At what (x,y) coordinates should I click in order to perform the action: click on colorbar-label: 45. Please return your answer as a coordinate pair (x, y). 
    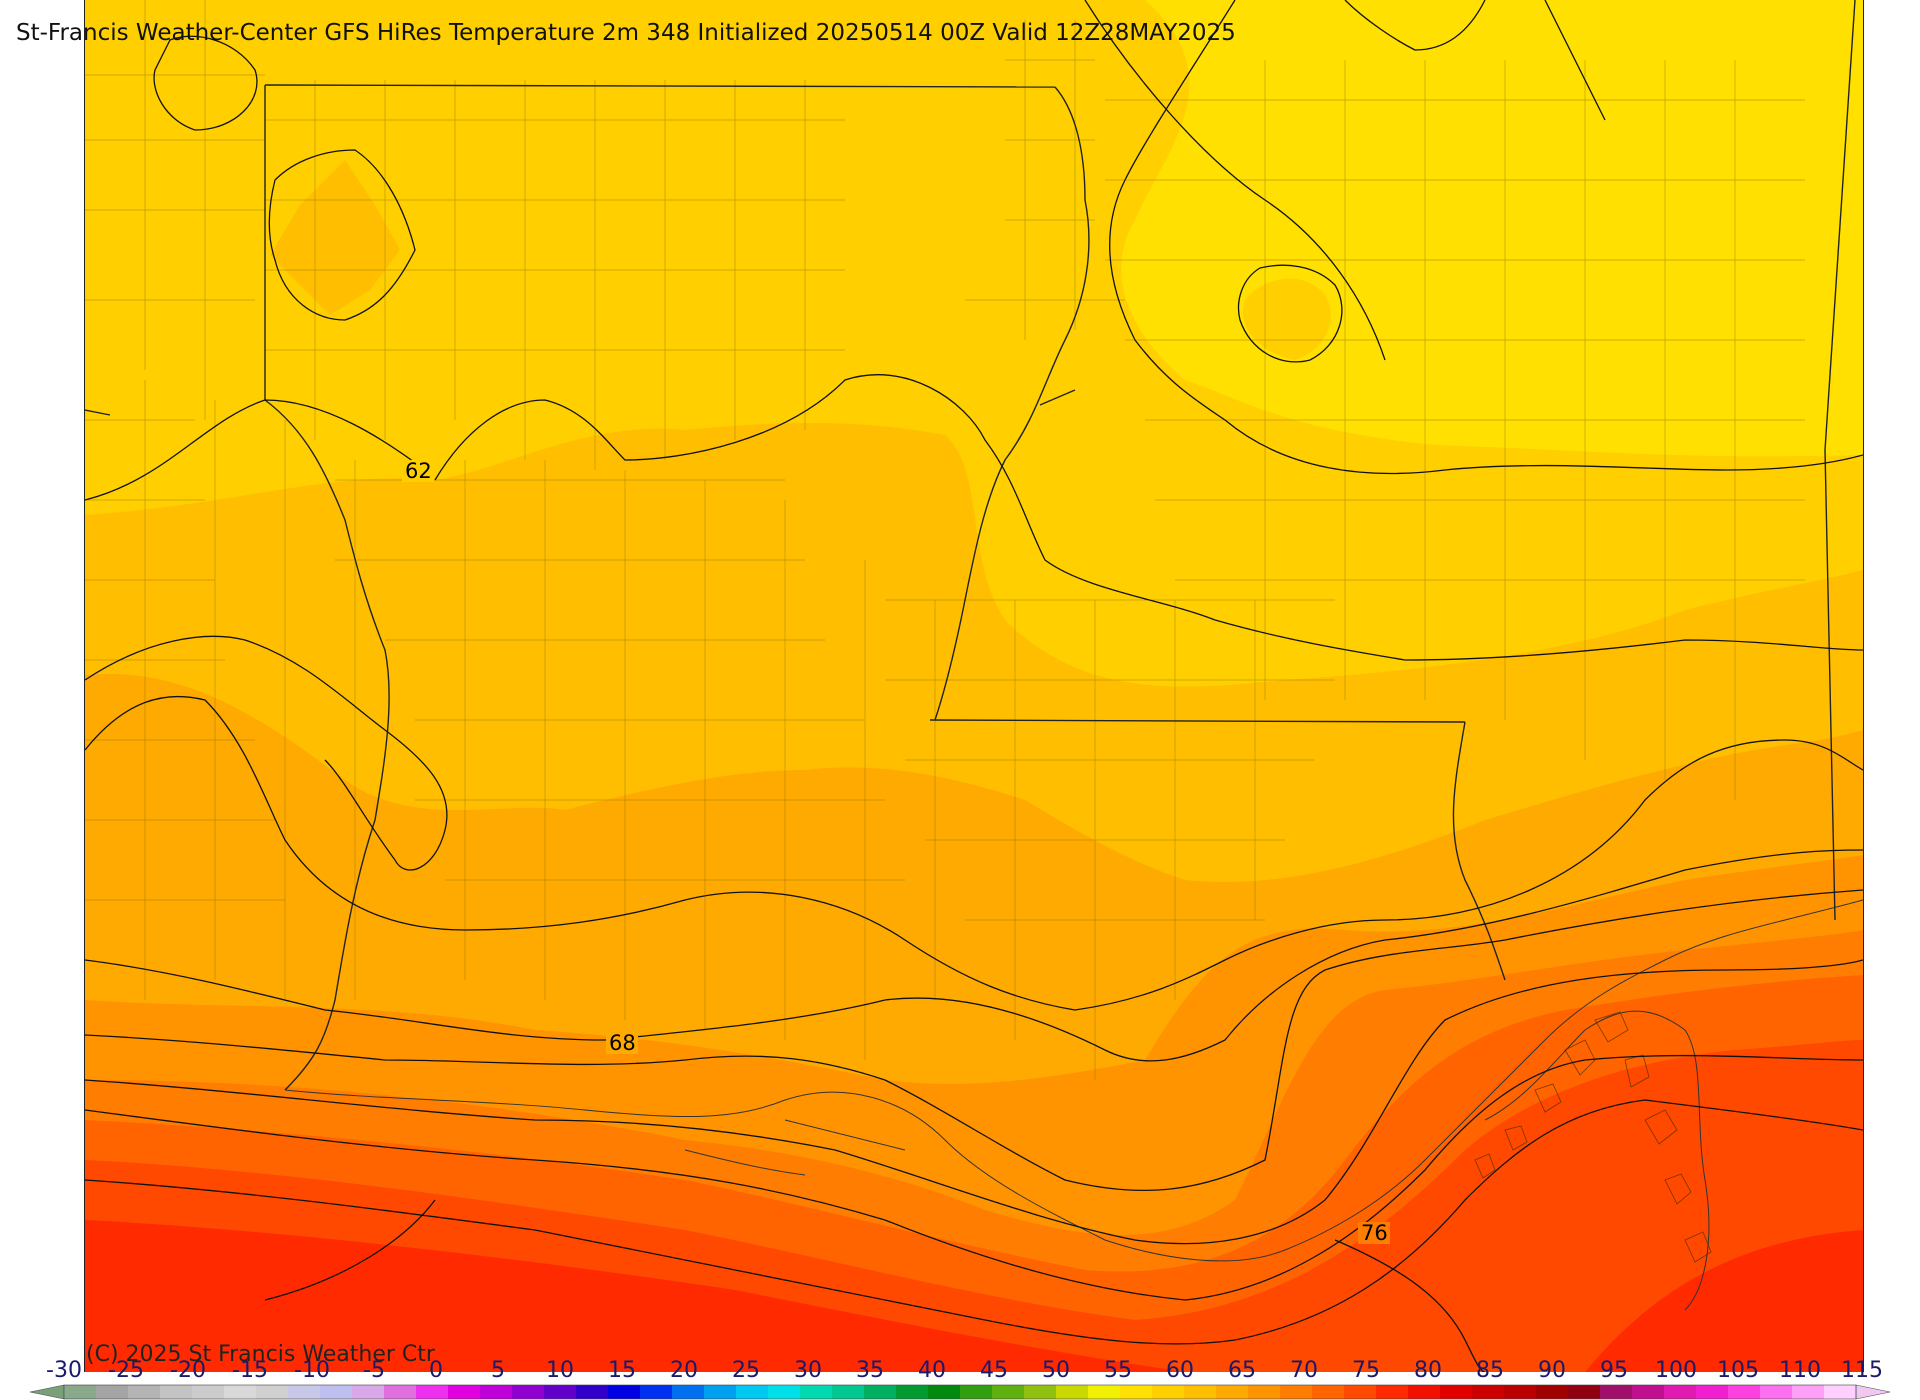
    Looking at the image, I should click on (994, 1370).